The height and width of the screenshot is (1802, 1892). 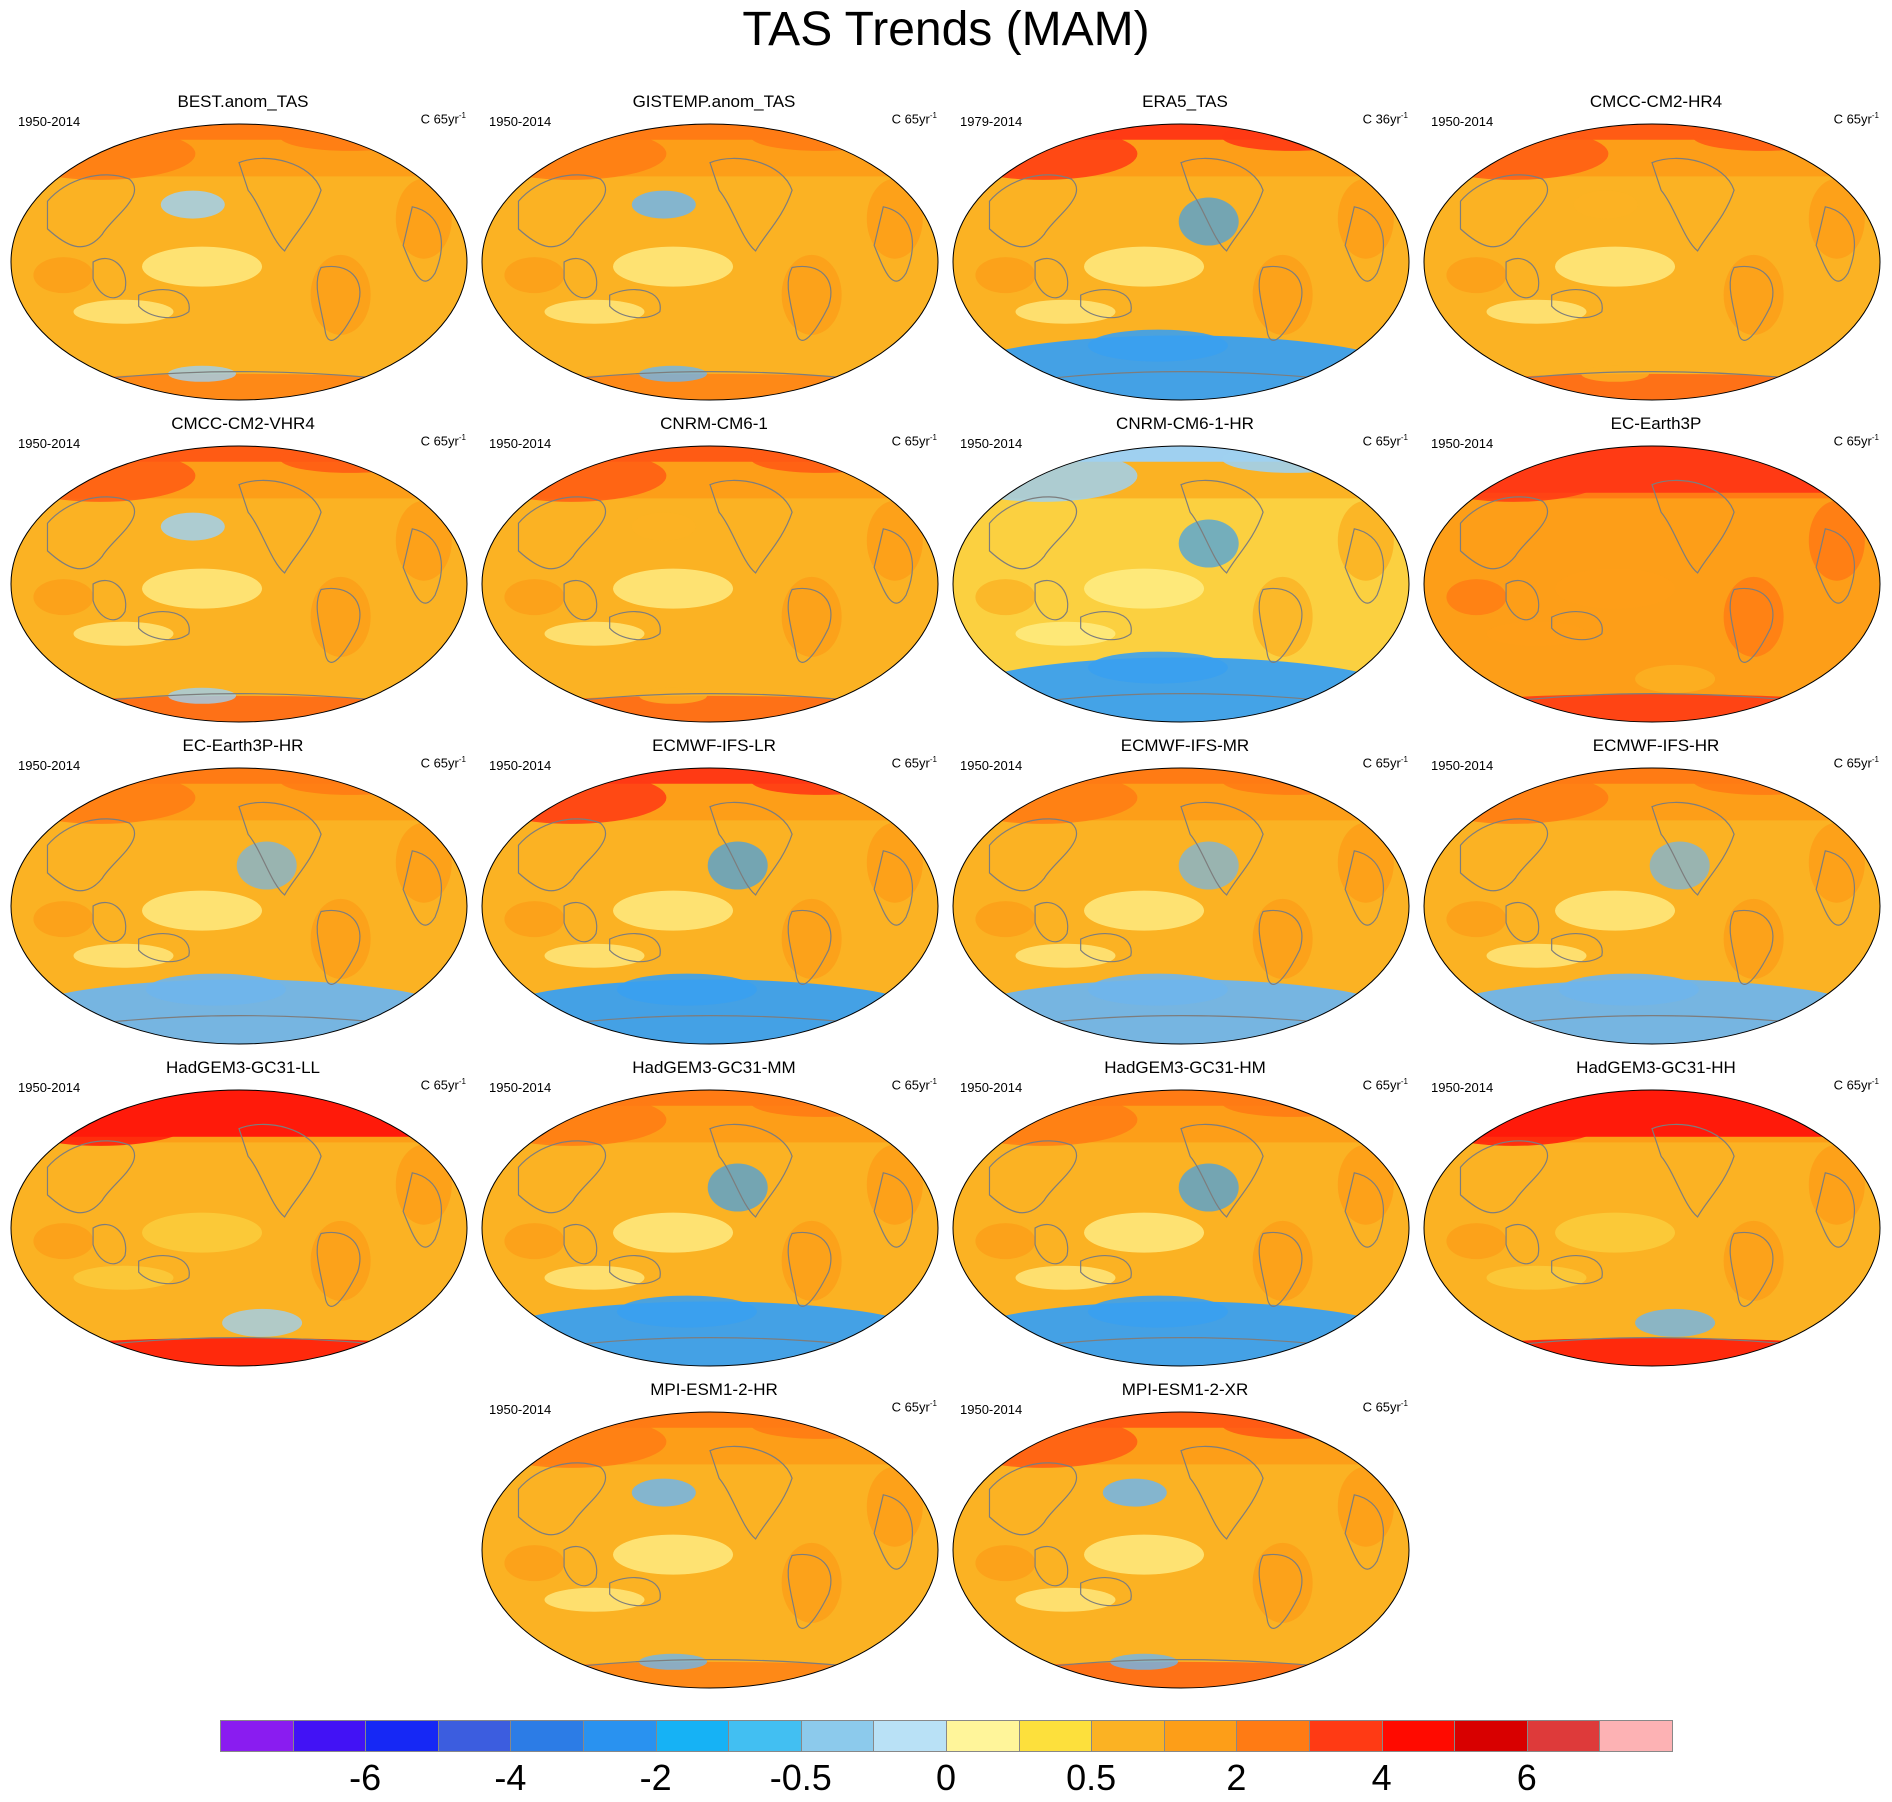 I want to click on map-panel: HadGEM3-GC31-MM 1950-2014 C 65yr-1, so click(x=714, y=1212).